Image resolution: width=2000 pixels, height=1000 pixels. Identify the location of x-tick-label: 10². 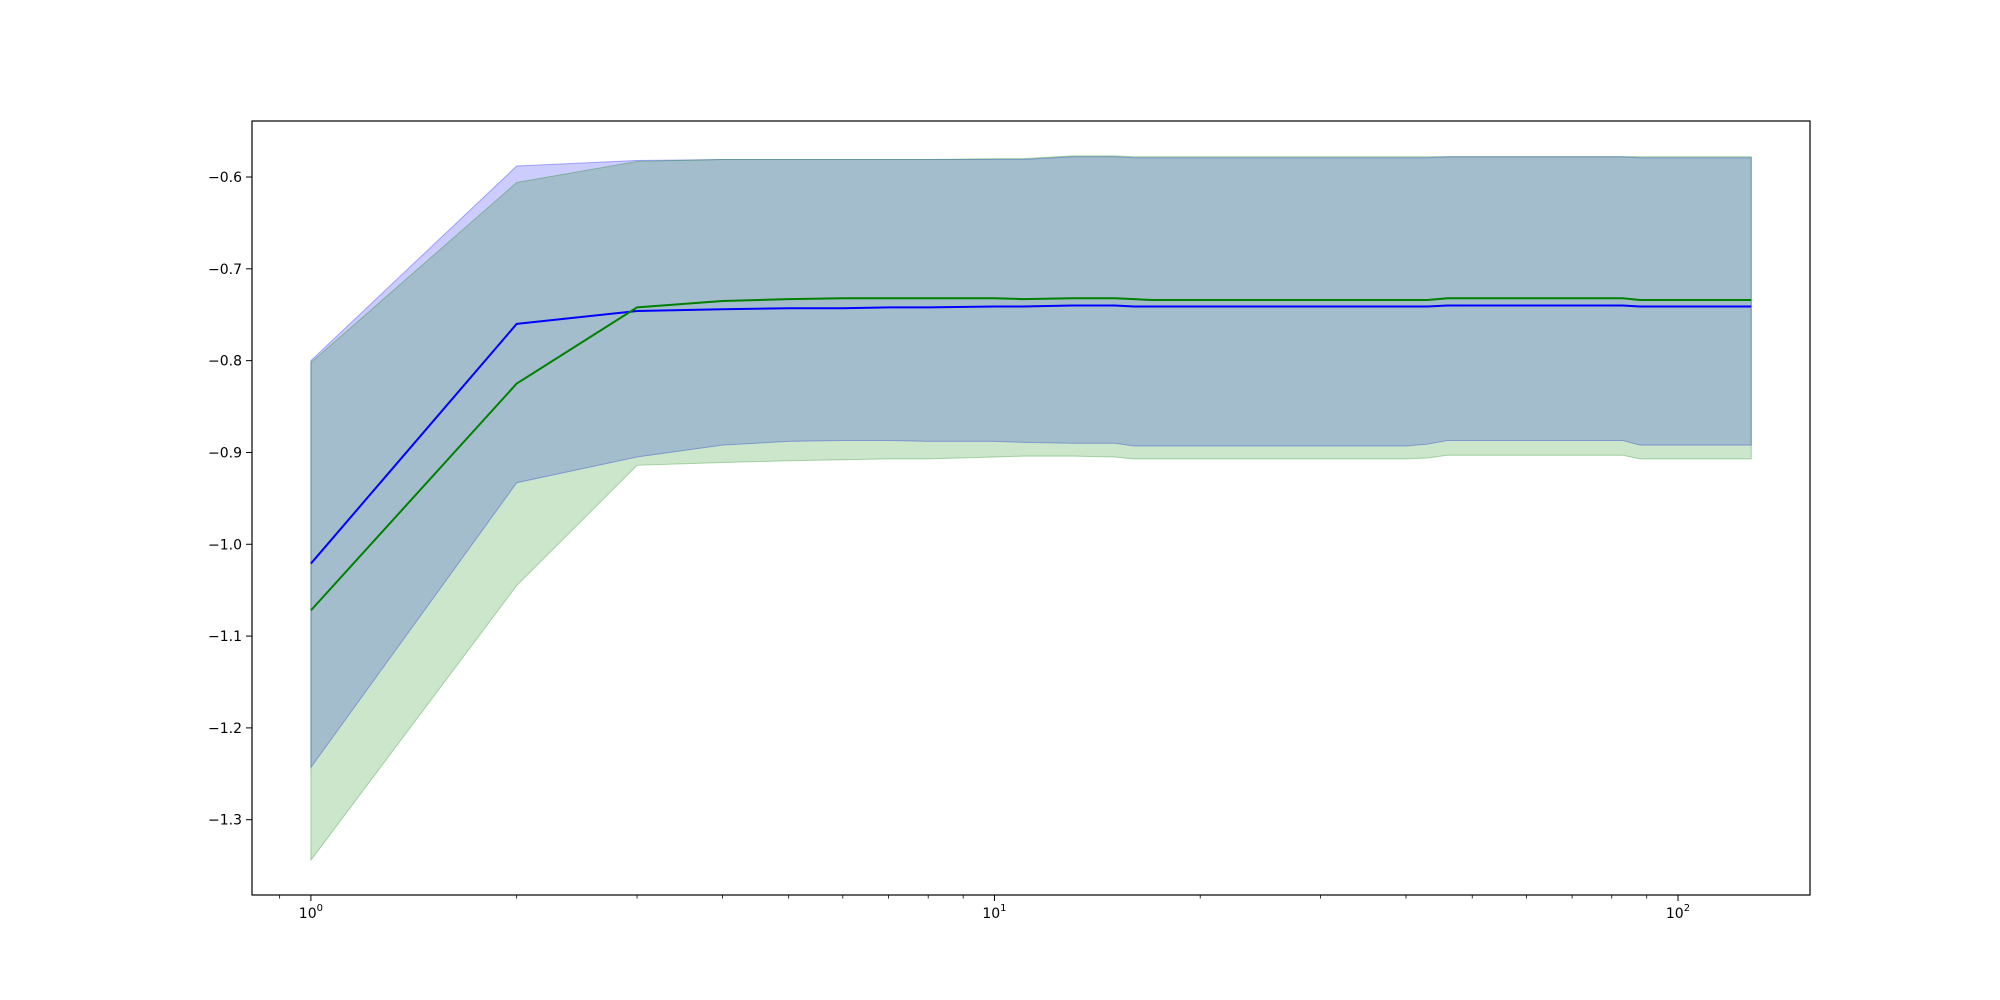
(1678, 912).